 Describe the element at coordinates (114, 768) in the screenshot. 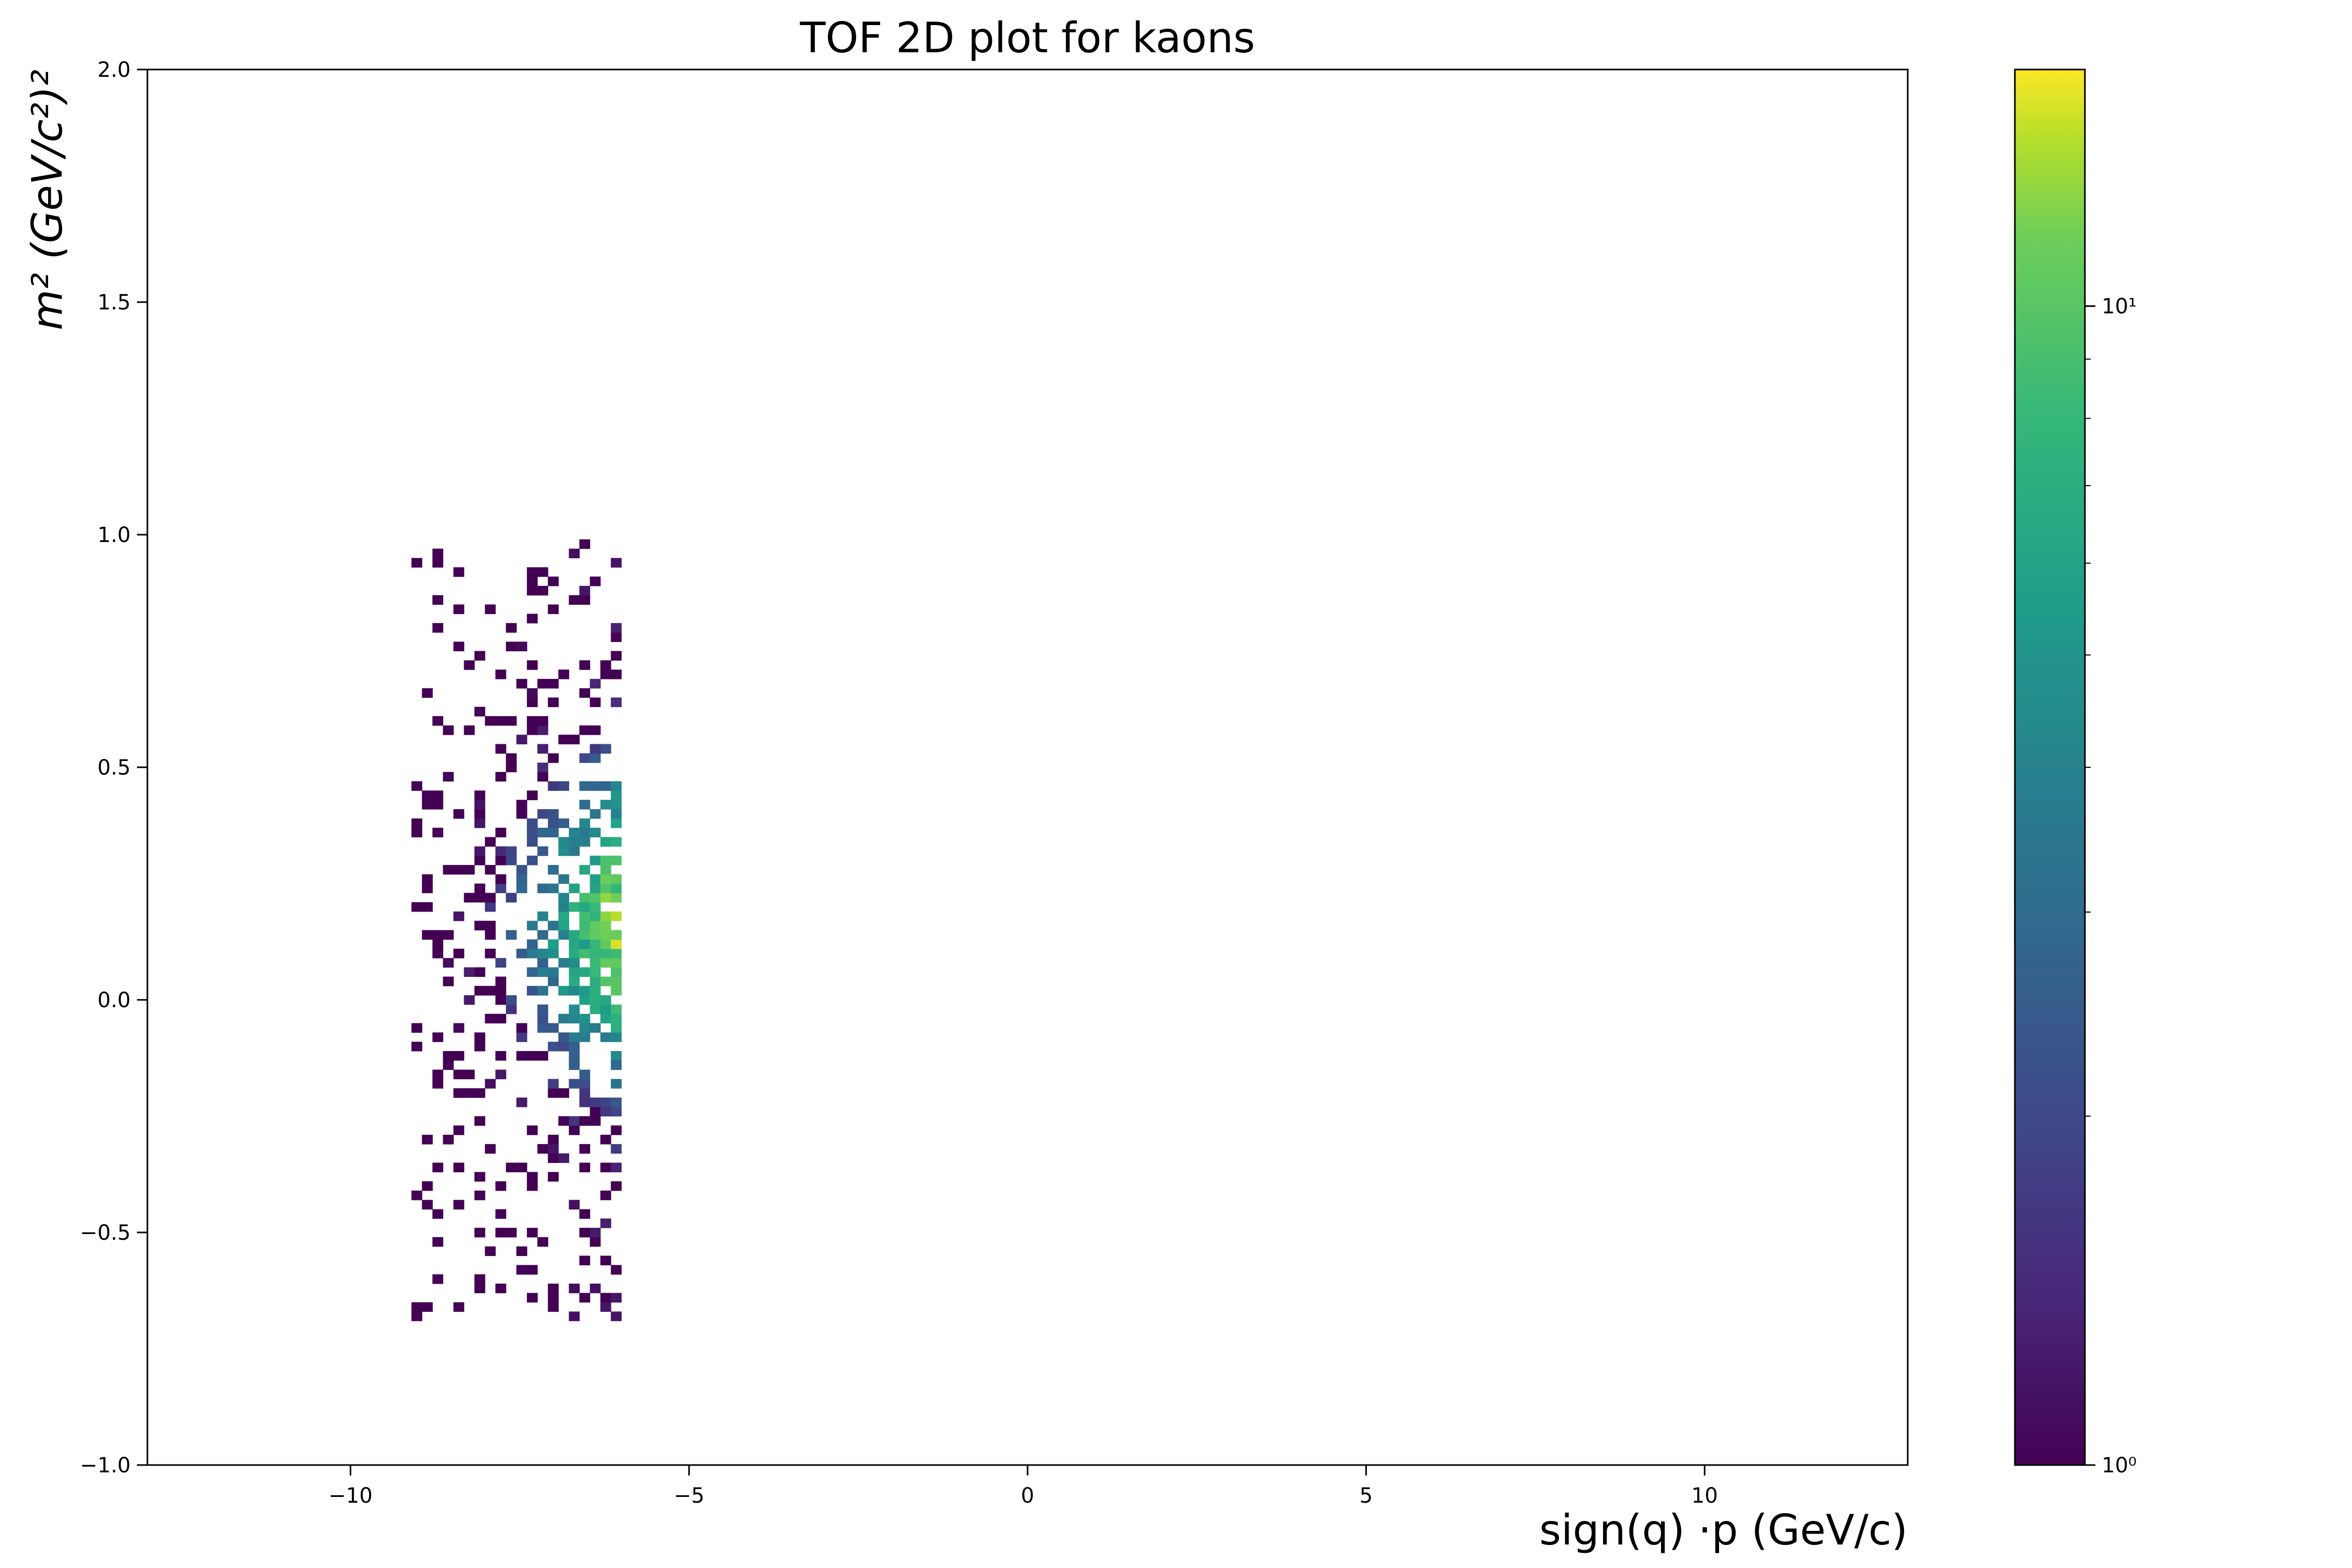

I see `y-tick-label: 0.5` at that location.